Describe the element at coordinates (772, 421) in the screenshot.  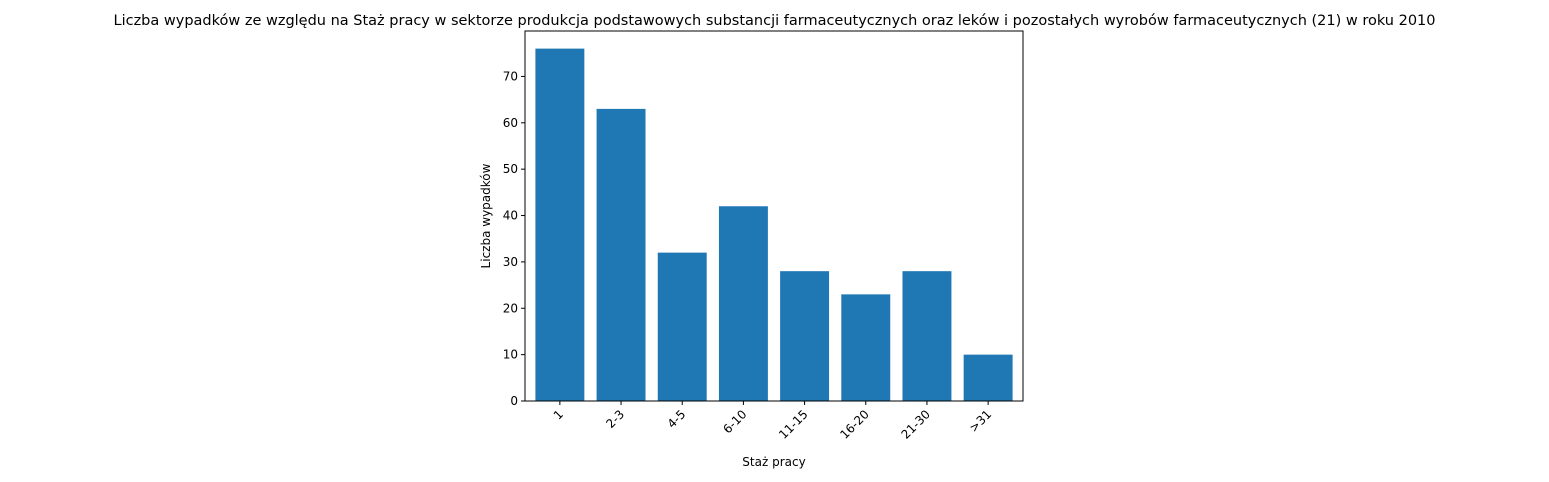
I see `x-axis: 1 2-3 4-5 6-10 11-15 16-20 21-30 >31` at that location.